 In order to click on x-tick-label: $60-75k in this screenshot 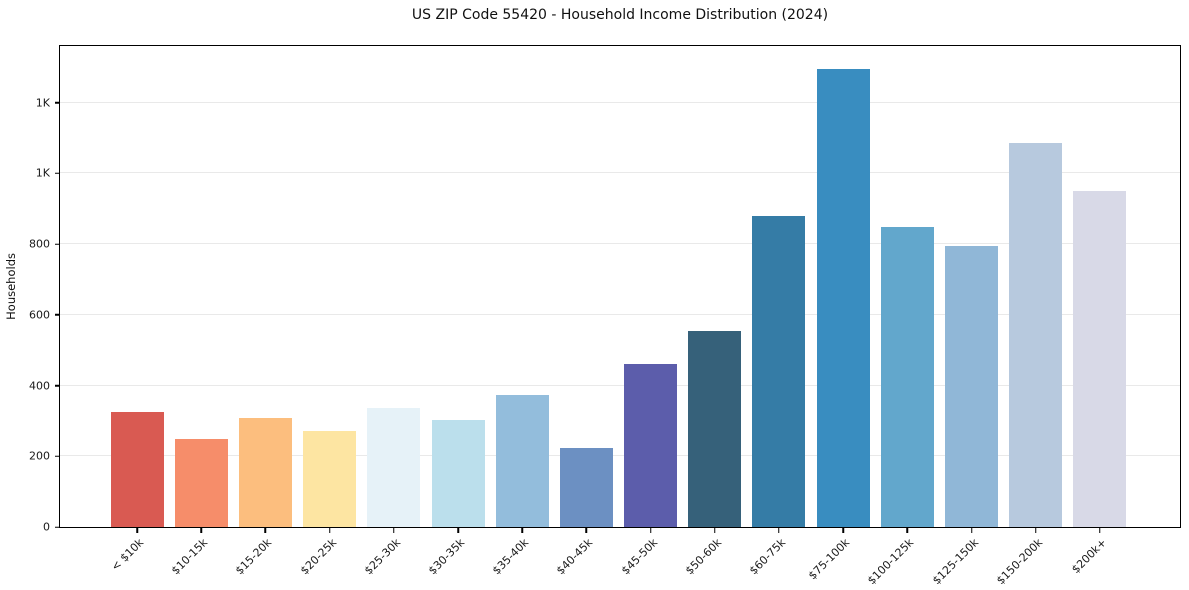, I will do `click(767, 557)`.